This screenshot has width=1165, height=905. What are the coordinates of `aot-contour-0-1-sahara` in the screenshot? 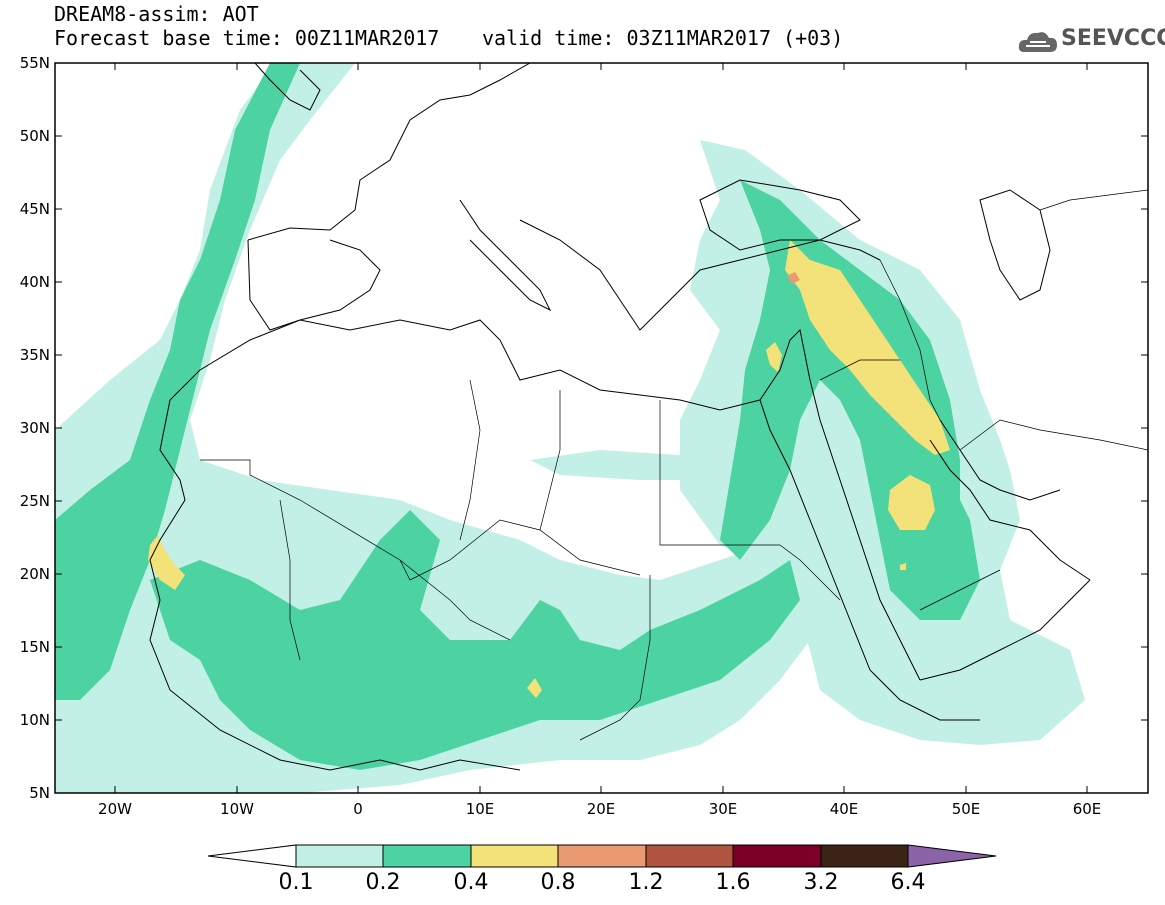 It's located at (610, 465).